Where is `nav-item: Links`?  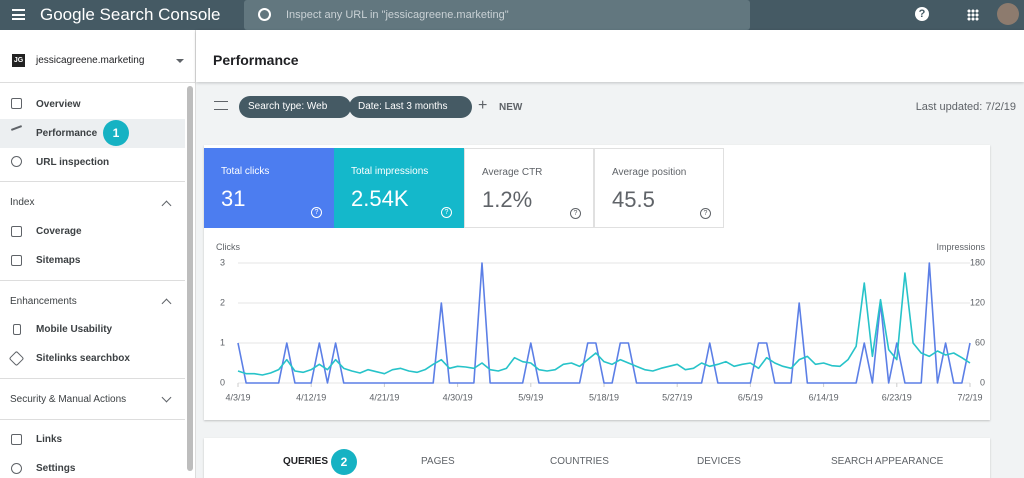
nav-item: Links is located at coordinates (49, 439).